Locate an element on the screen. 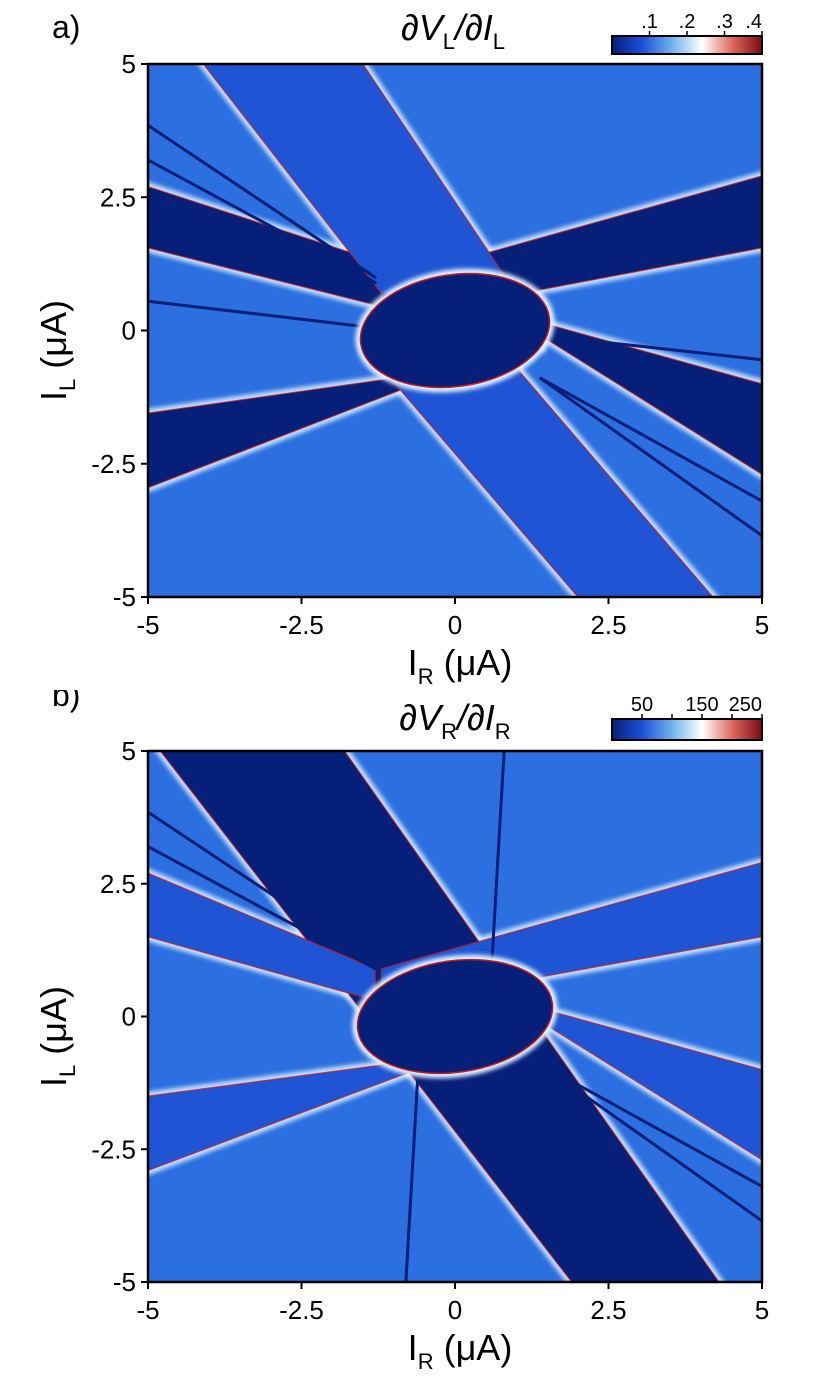 The height and width of the screenshot is (1383, 830). panel-label: b) is located at coordinates (66, 701).